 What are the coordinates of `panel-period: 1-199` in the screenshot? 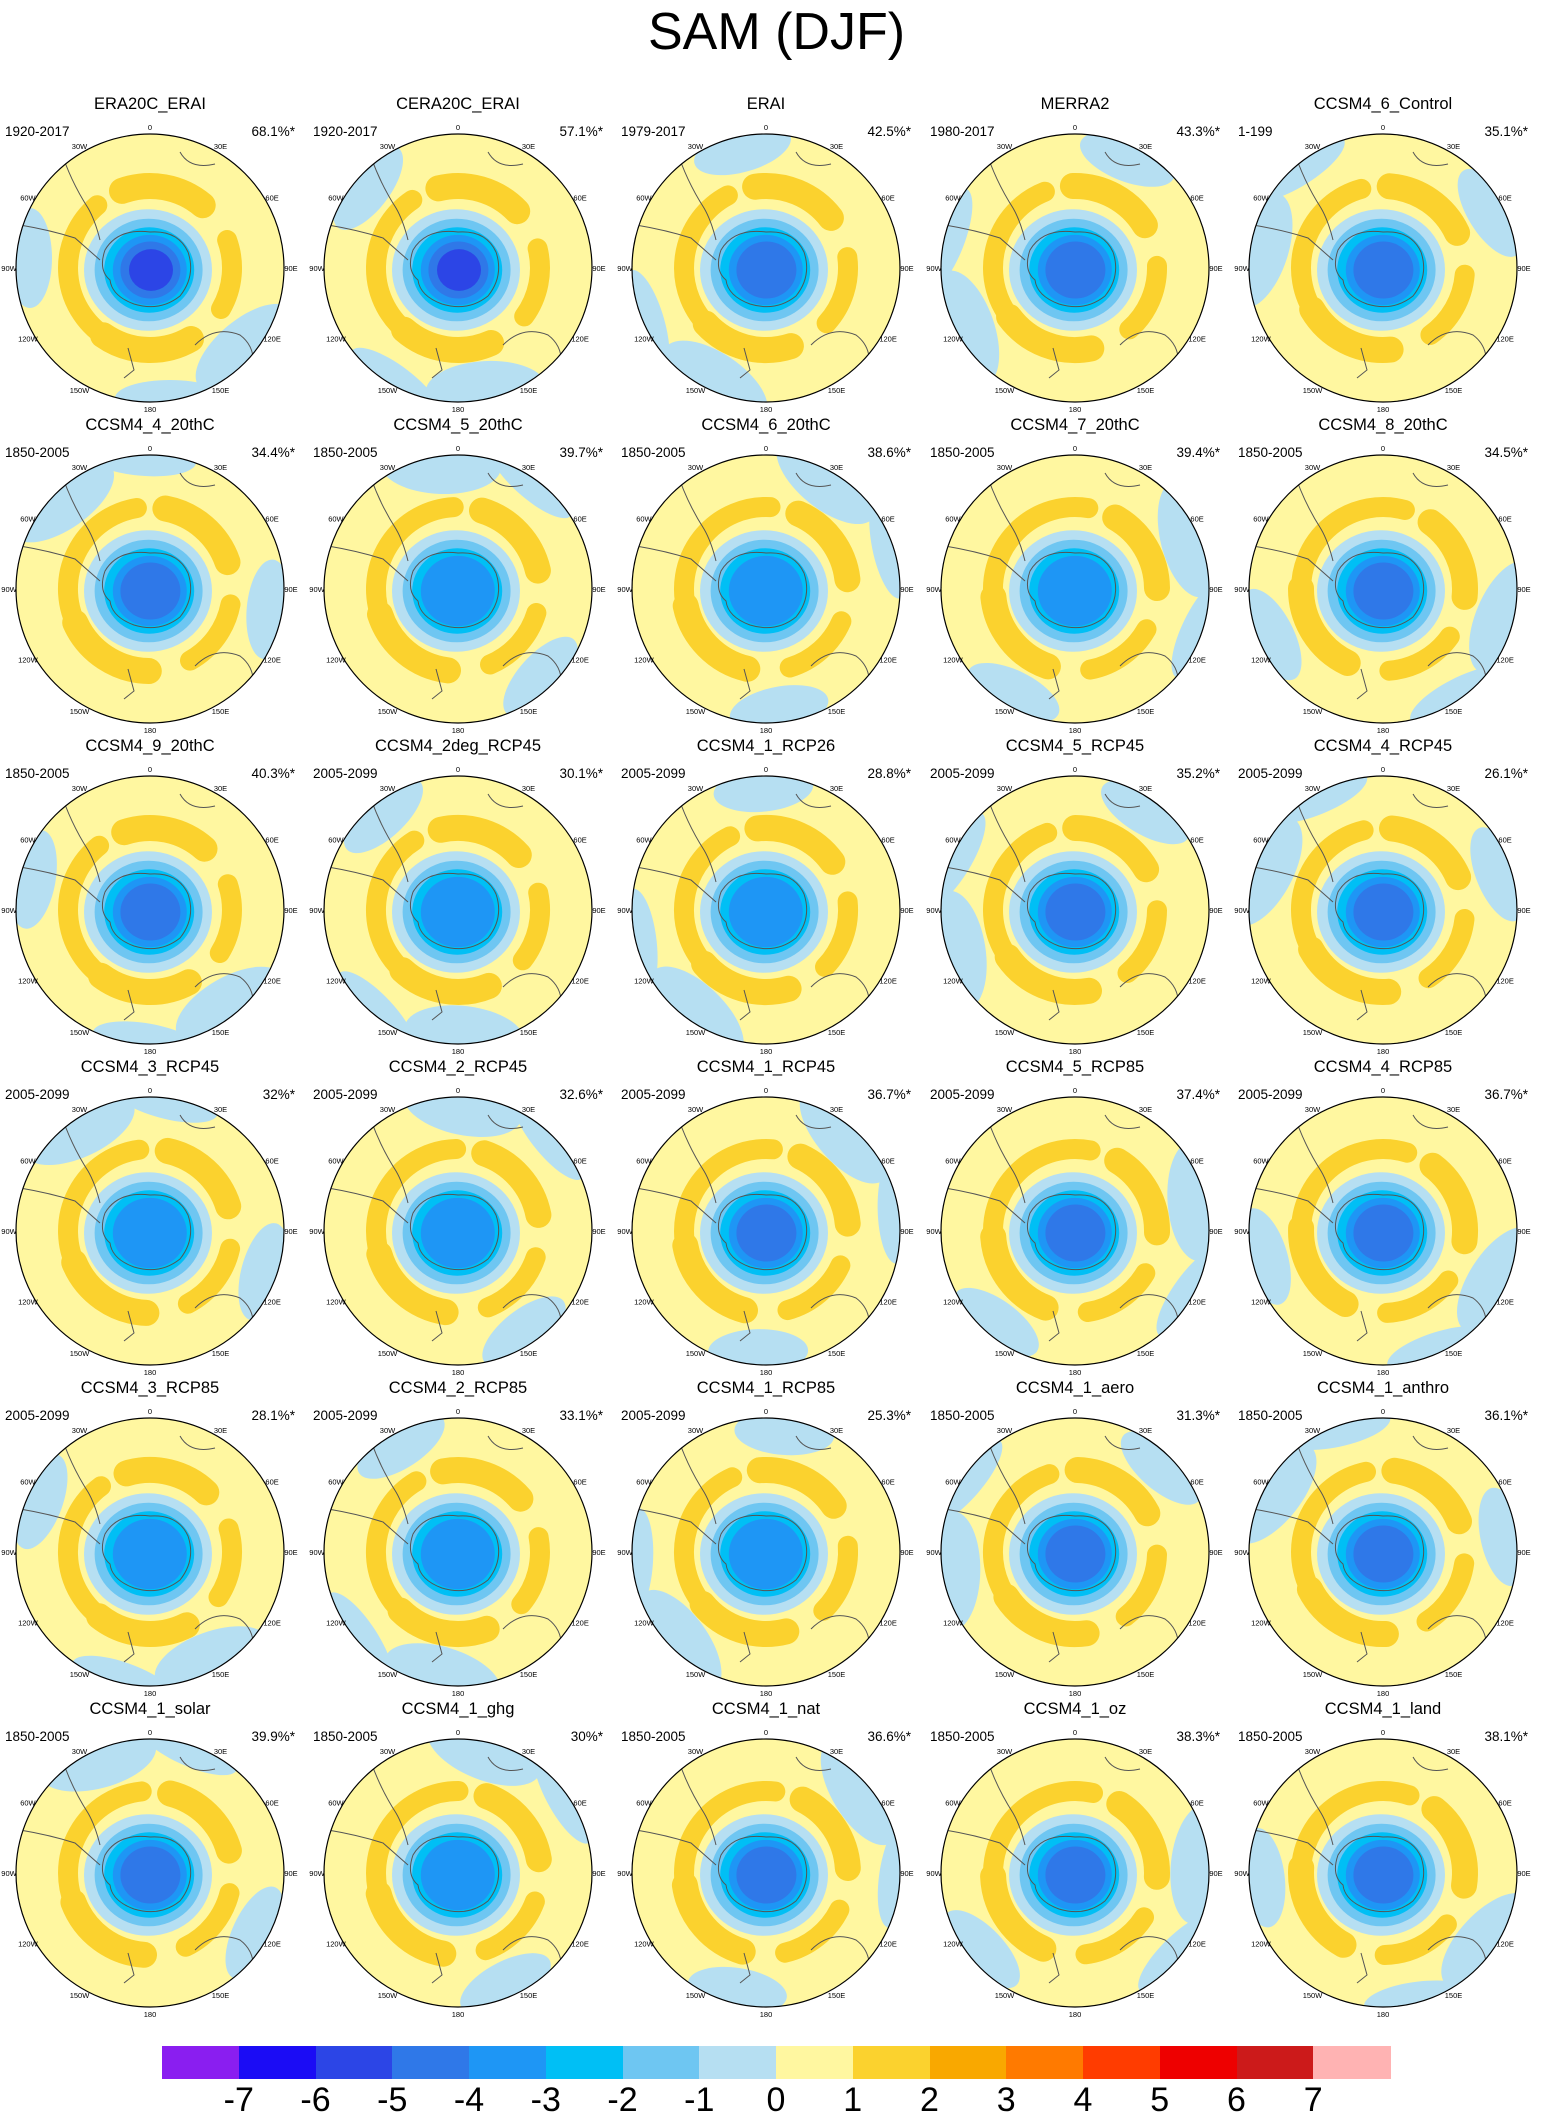 It's located at (1255, 131).